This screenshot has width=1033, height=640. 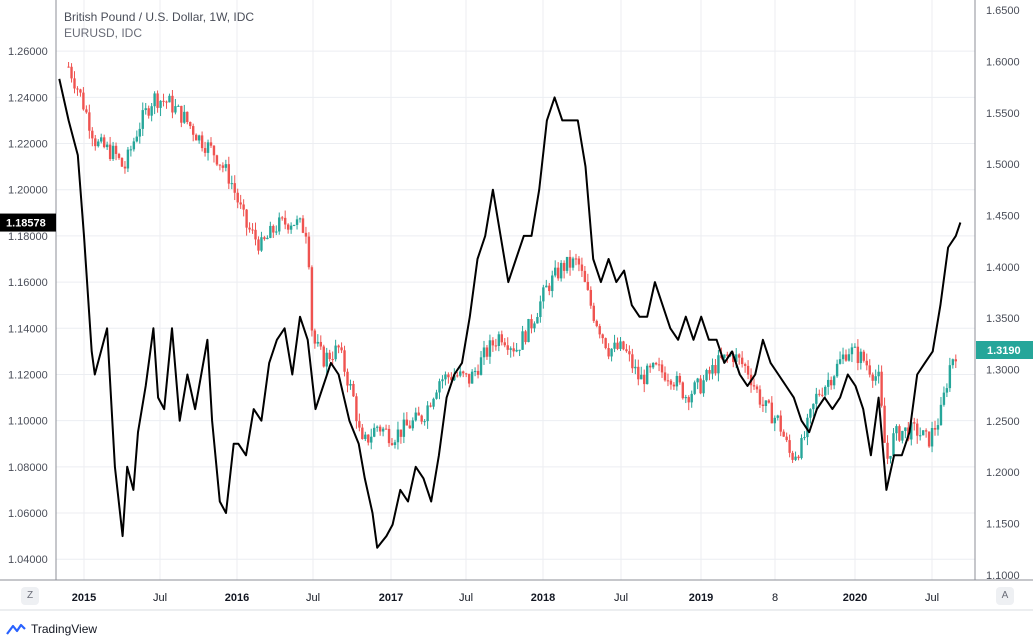 I want to click on zoom-button: Z, so click(x=30, y=596).